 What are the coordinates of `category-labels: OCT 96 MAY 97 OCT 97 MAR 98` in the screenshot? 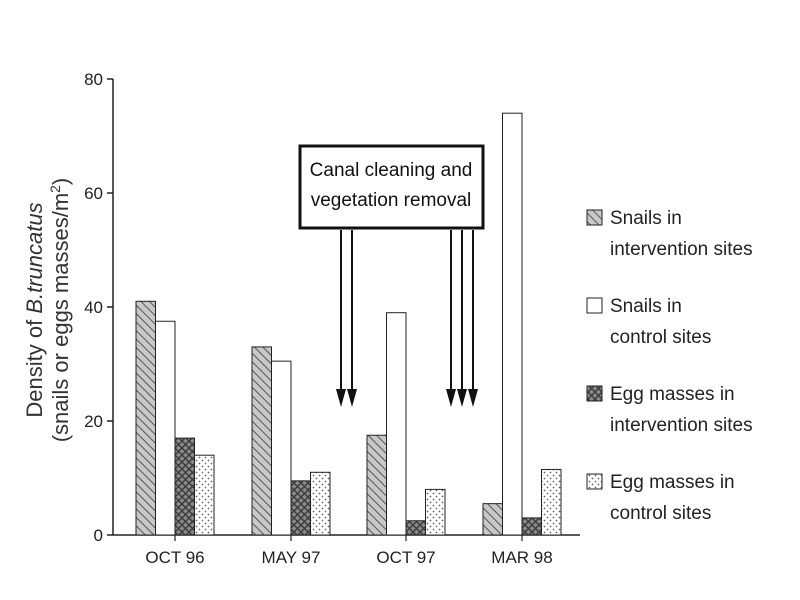 It's located at (349, 551).